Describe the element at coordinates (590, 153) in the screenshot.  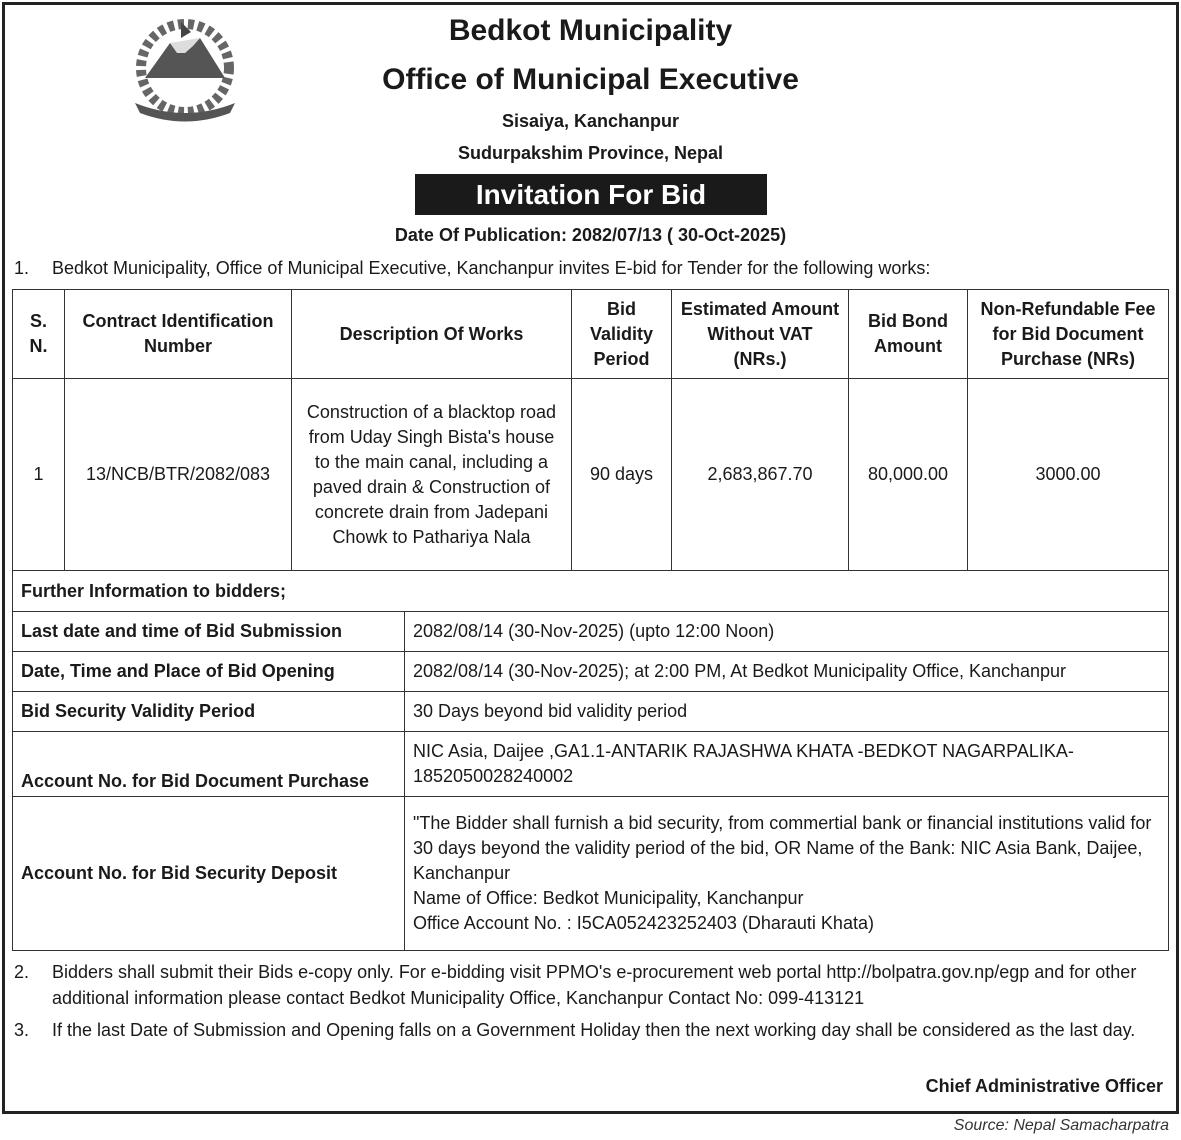
I see `address-line-2: Sudurpakshim Province, Nepal` at that location.